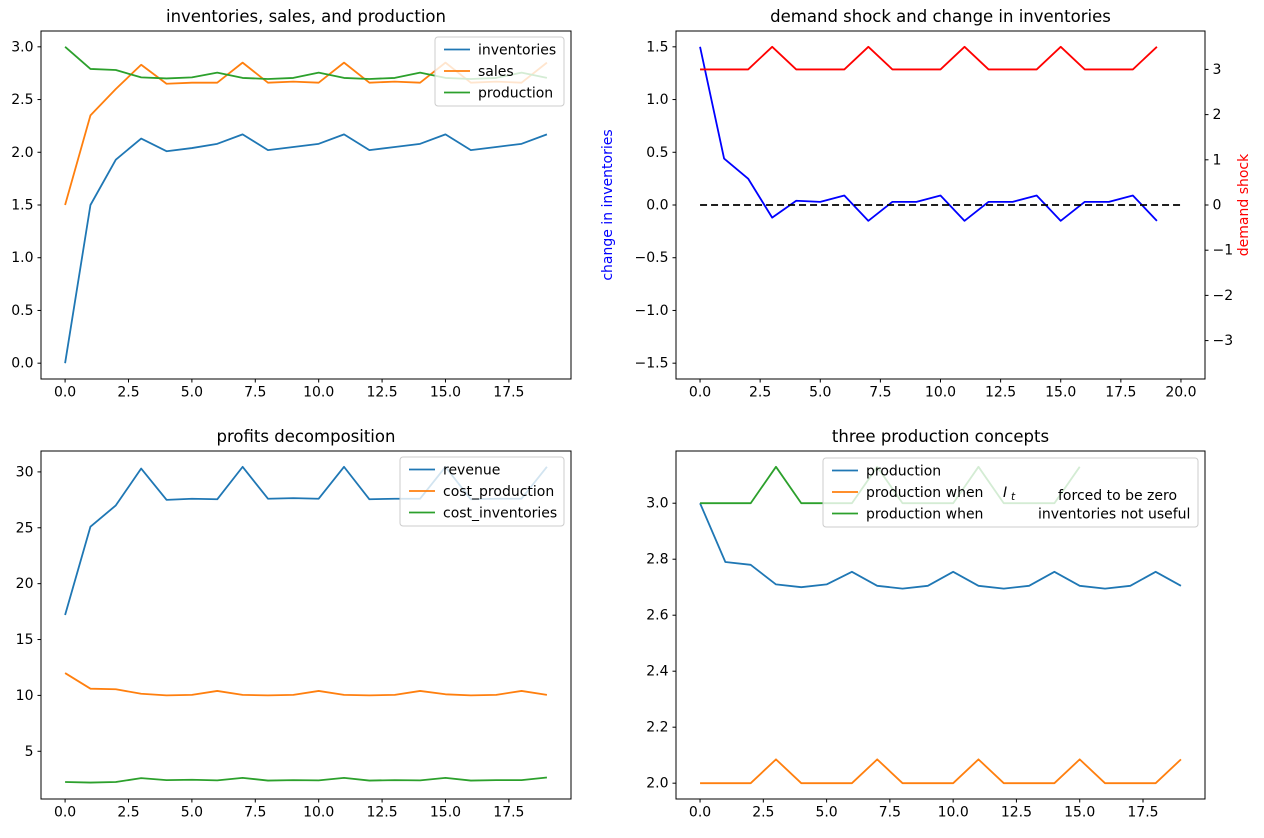 This screenshot has height=838, width=1264. Describe the element at coordinates (471, 471) in the screenshot. I see `legend-label: revenue` at that location.